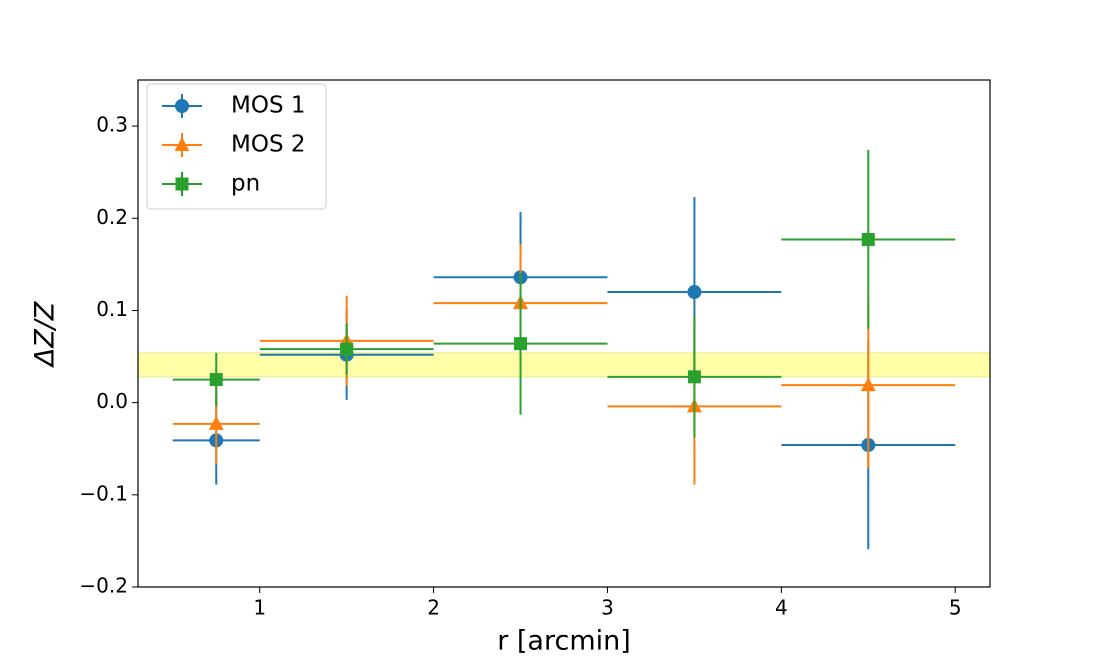 This screenshot has width=1100, height=660. Describe the element at coordinates (268, 145) in the screenshot. I see `legend-label: MOS 2` at that location.